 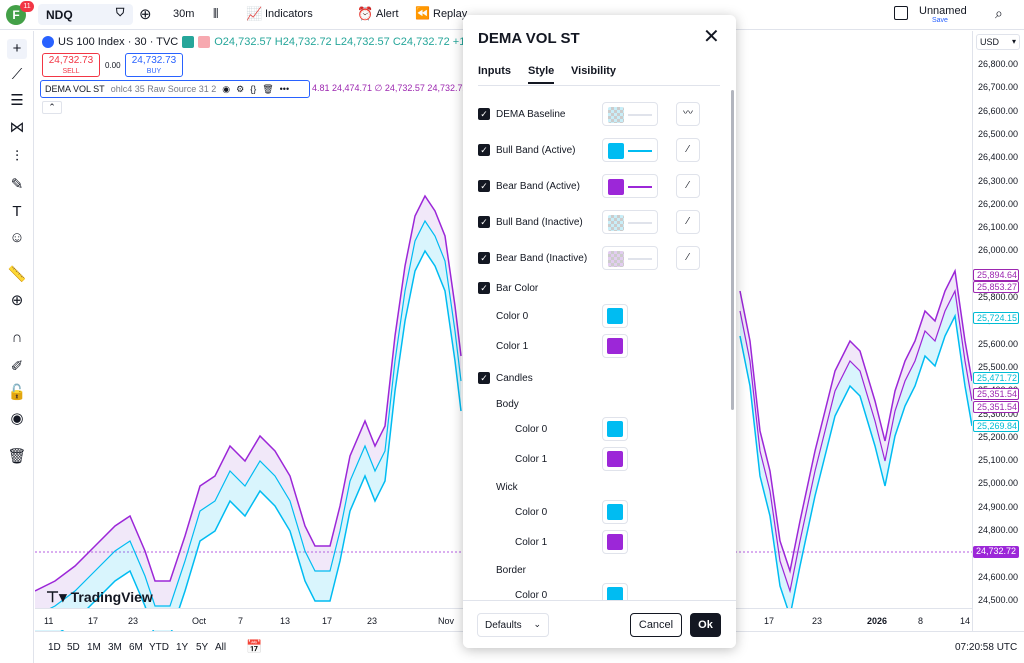 What do you see at coordinates (221, 647) in the screenshot?
I see `range-button-all: All` at bounding box center [221, 647].